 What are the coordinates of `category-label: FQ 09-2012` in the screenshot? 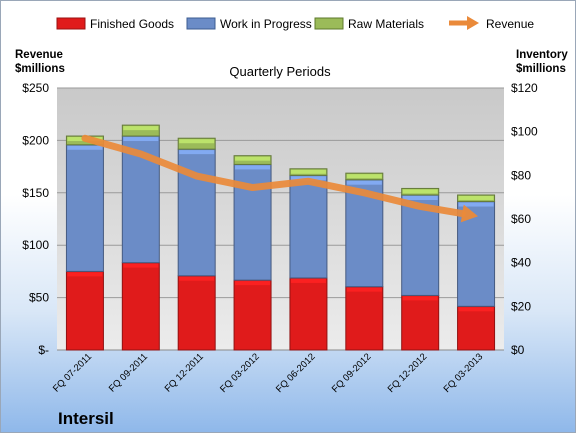 It's located at (352, 373).